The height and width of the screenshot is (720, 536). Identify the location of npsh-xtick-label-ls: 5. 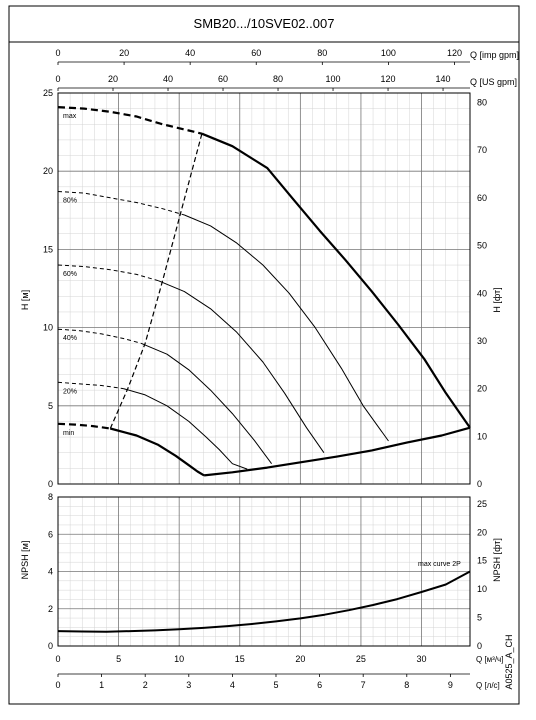
(275, 685).